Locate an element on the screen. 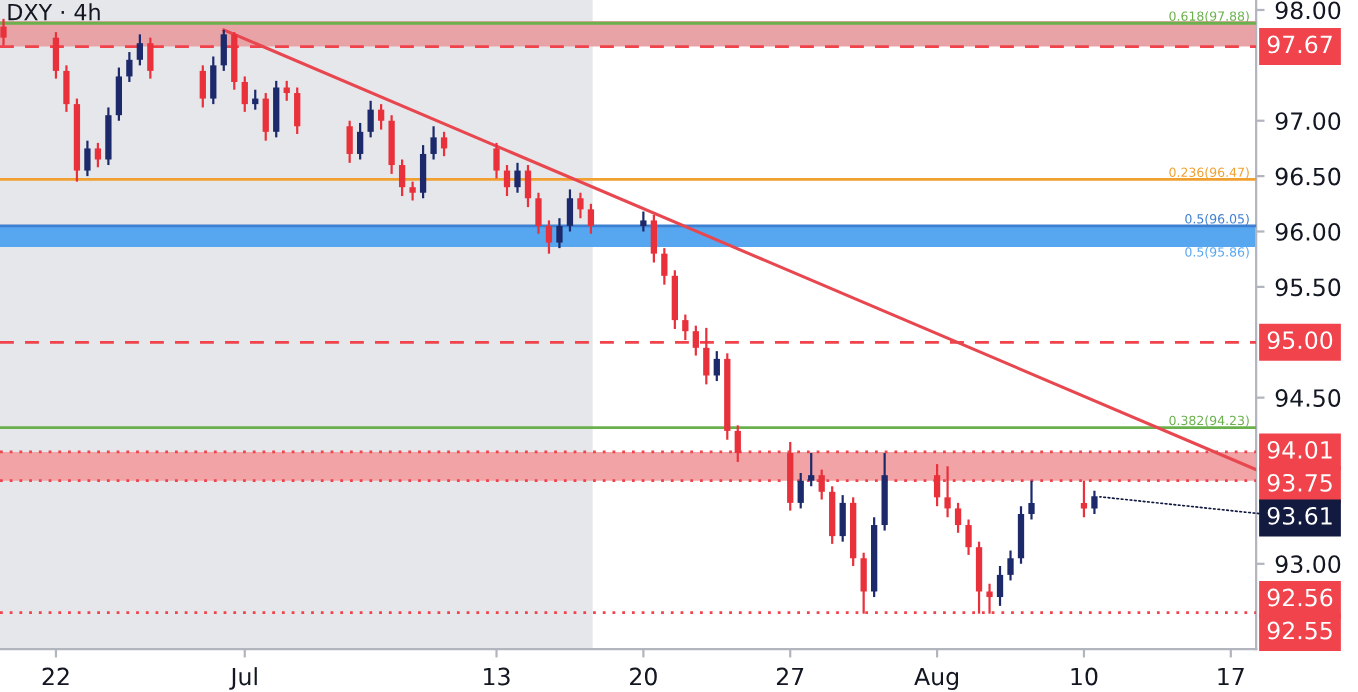 The width and height of the screenshot is (1358, 692). x-tick-label: 20 is located at coordinates (643, 676).